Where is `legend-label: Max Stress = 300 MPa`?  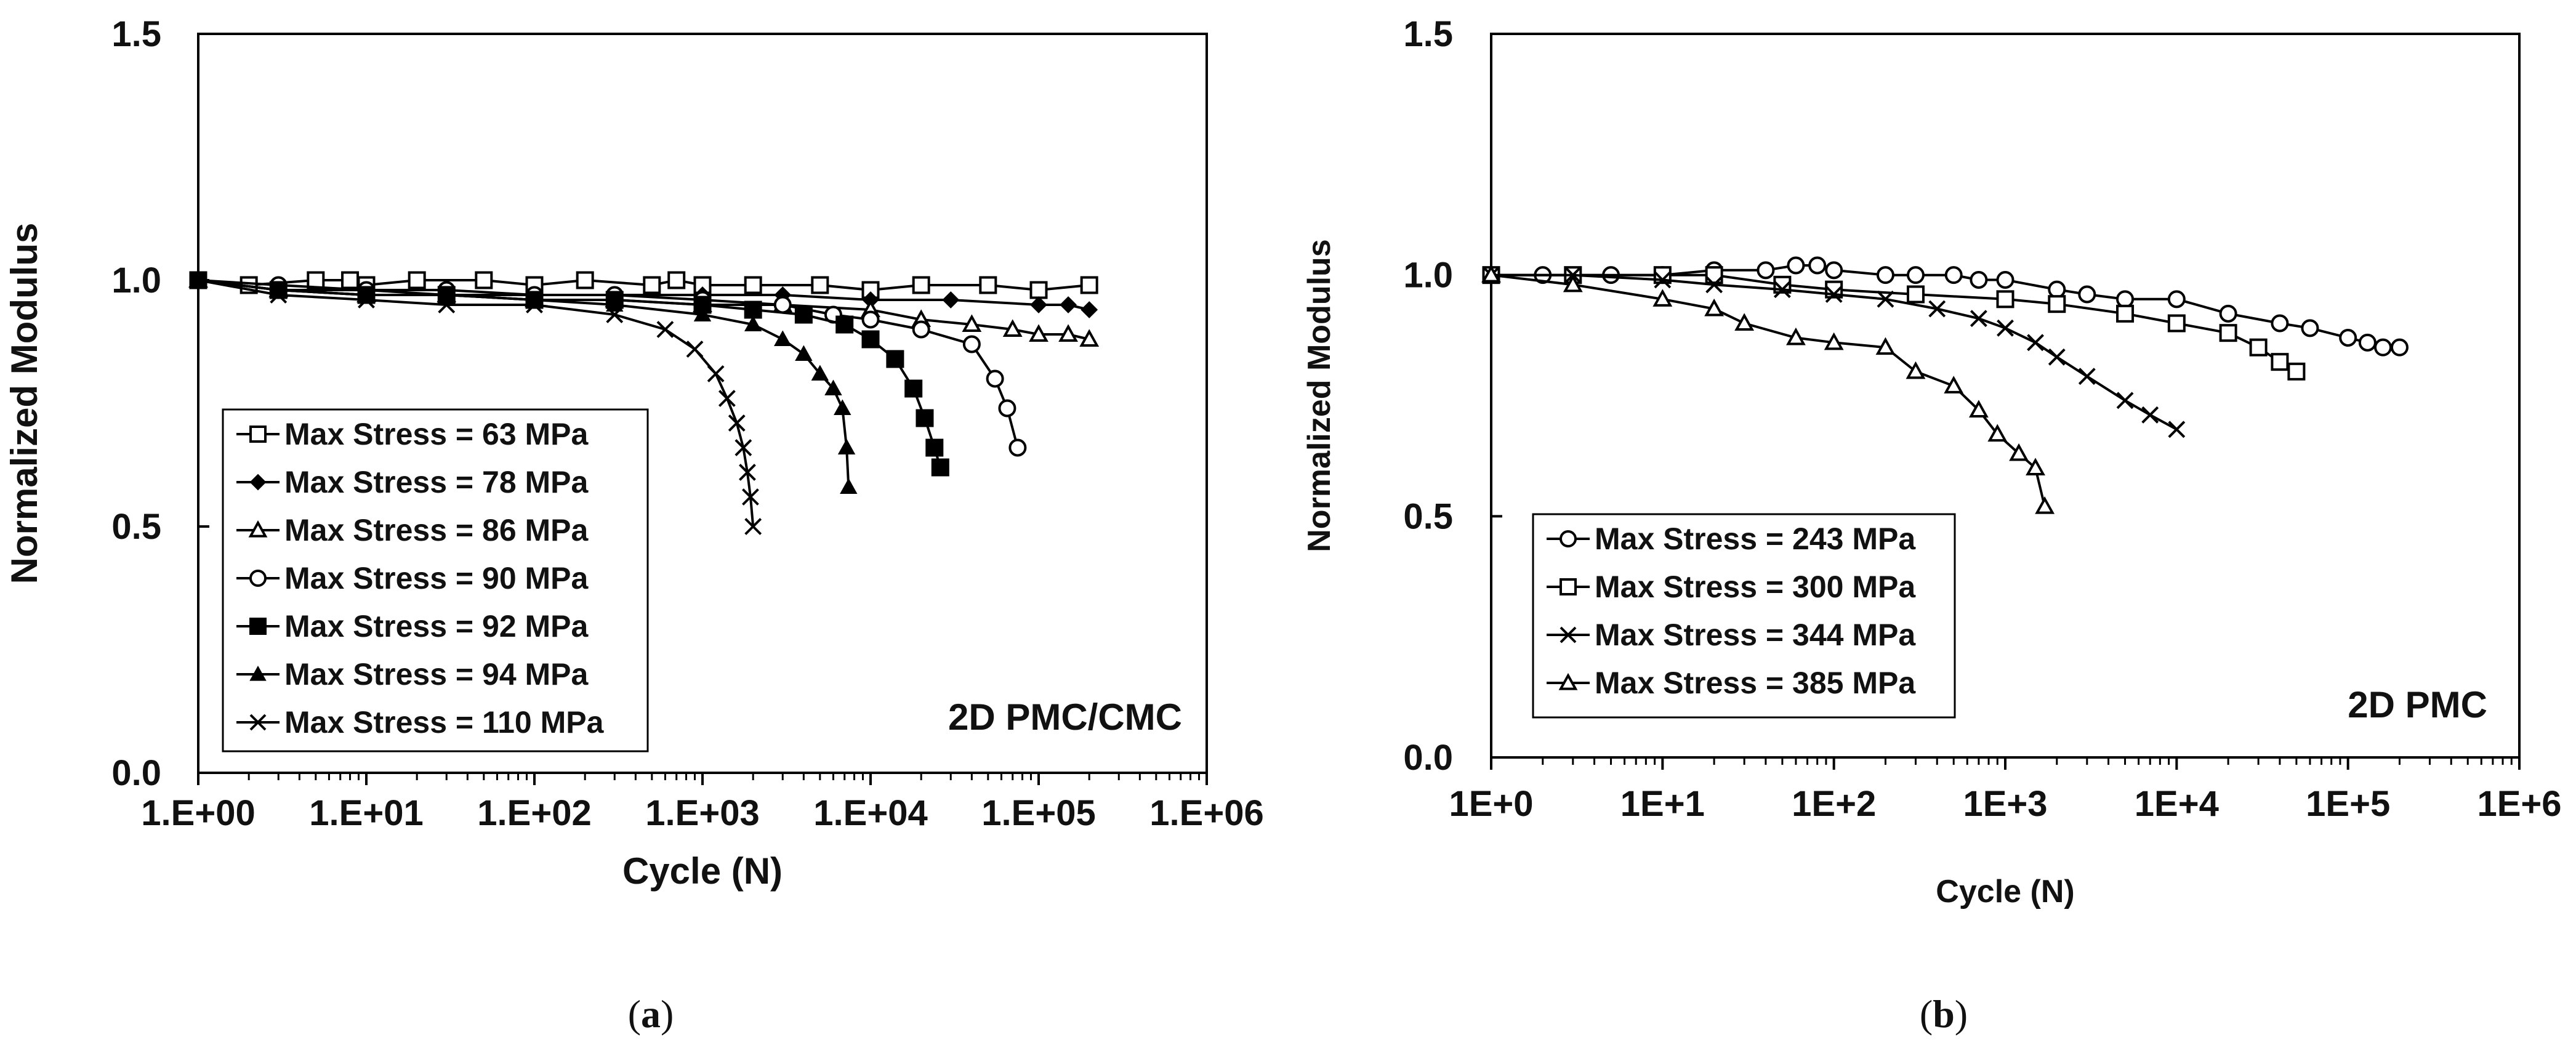
legend-label: Max Stress = 300 MPa is located at coordinates (1755, 587).